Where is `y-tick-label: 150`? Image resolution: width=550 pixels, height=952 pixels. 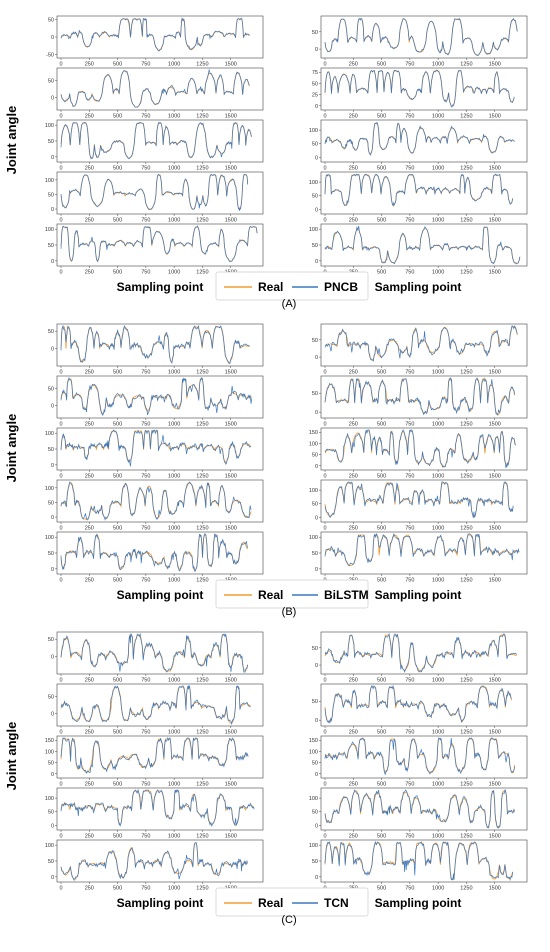 y-tick-label: 150 is located at coordinates (49, 741).